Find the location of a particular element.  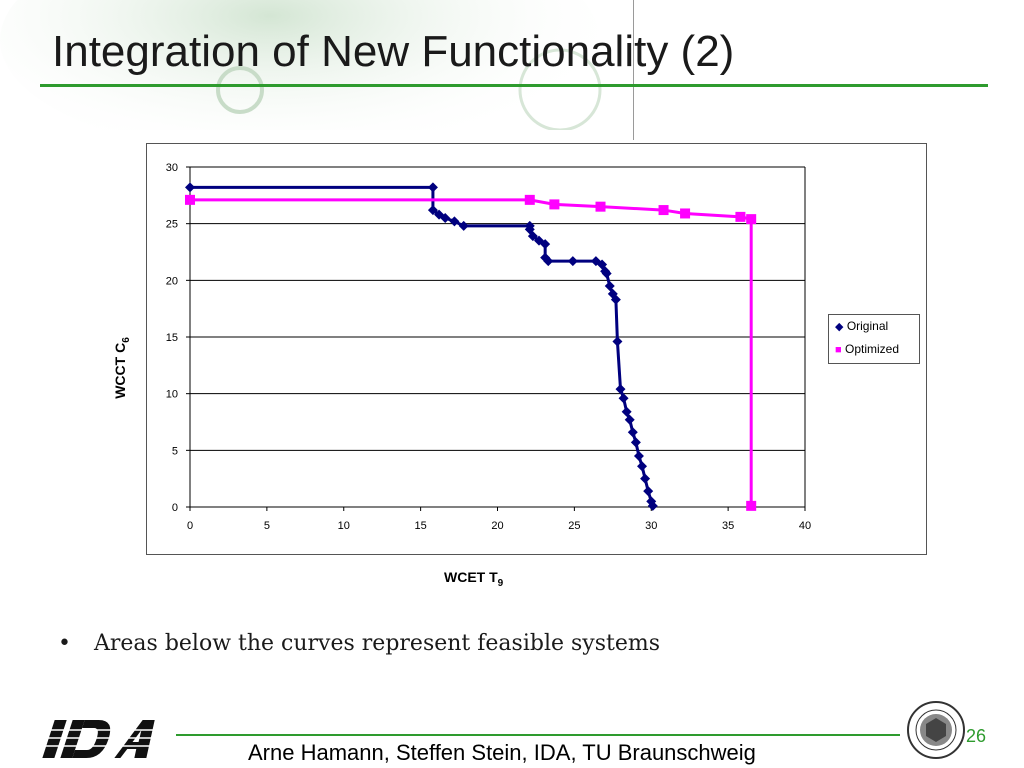

legend-item-original: ◆ Original is located at coordinates (861, 326).